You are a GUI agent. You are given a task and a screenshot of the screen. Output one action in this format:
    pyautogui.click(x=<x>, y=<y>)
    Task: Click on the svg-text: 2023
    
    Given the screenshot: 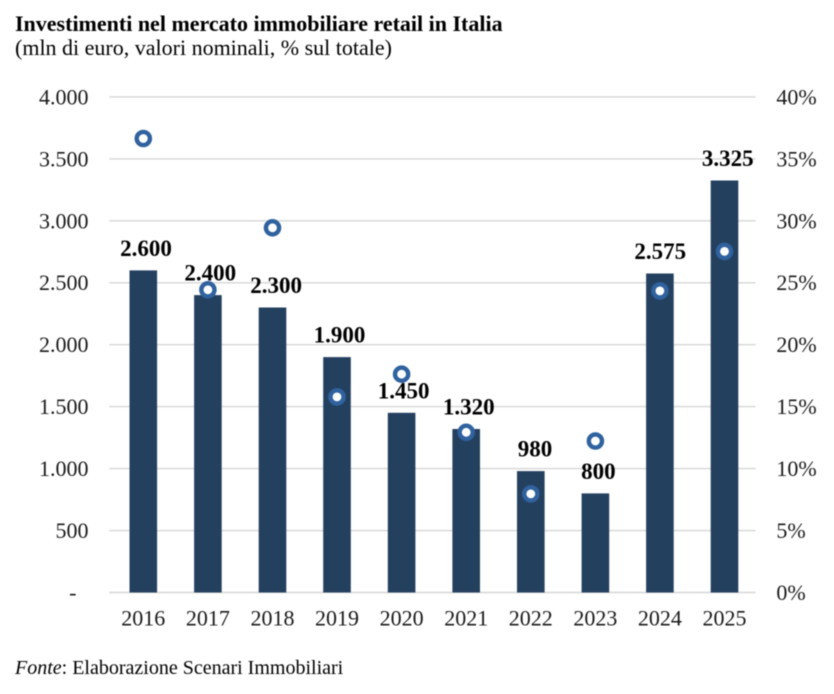 What is the action you would take?
    pyautogui.click(x=595, y=618)
    